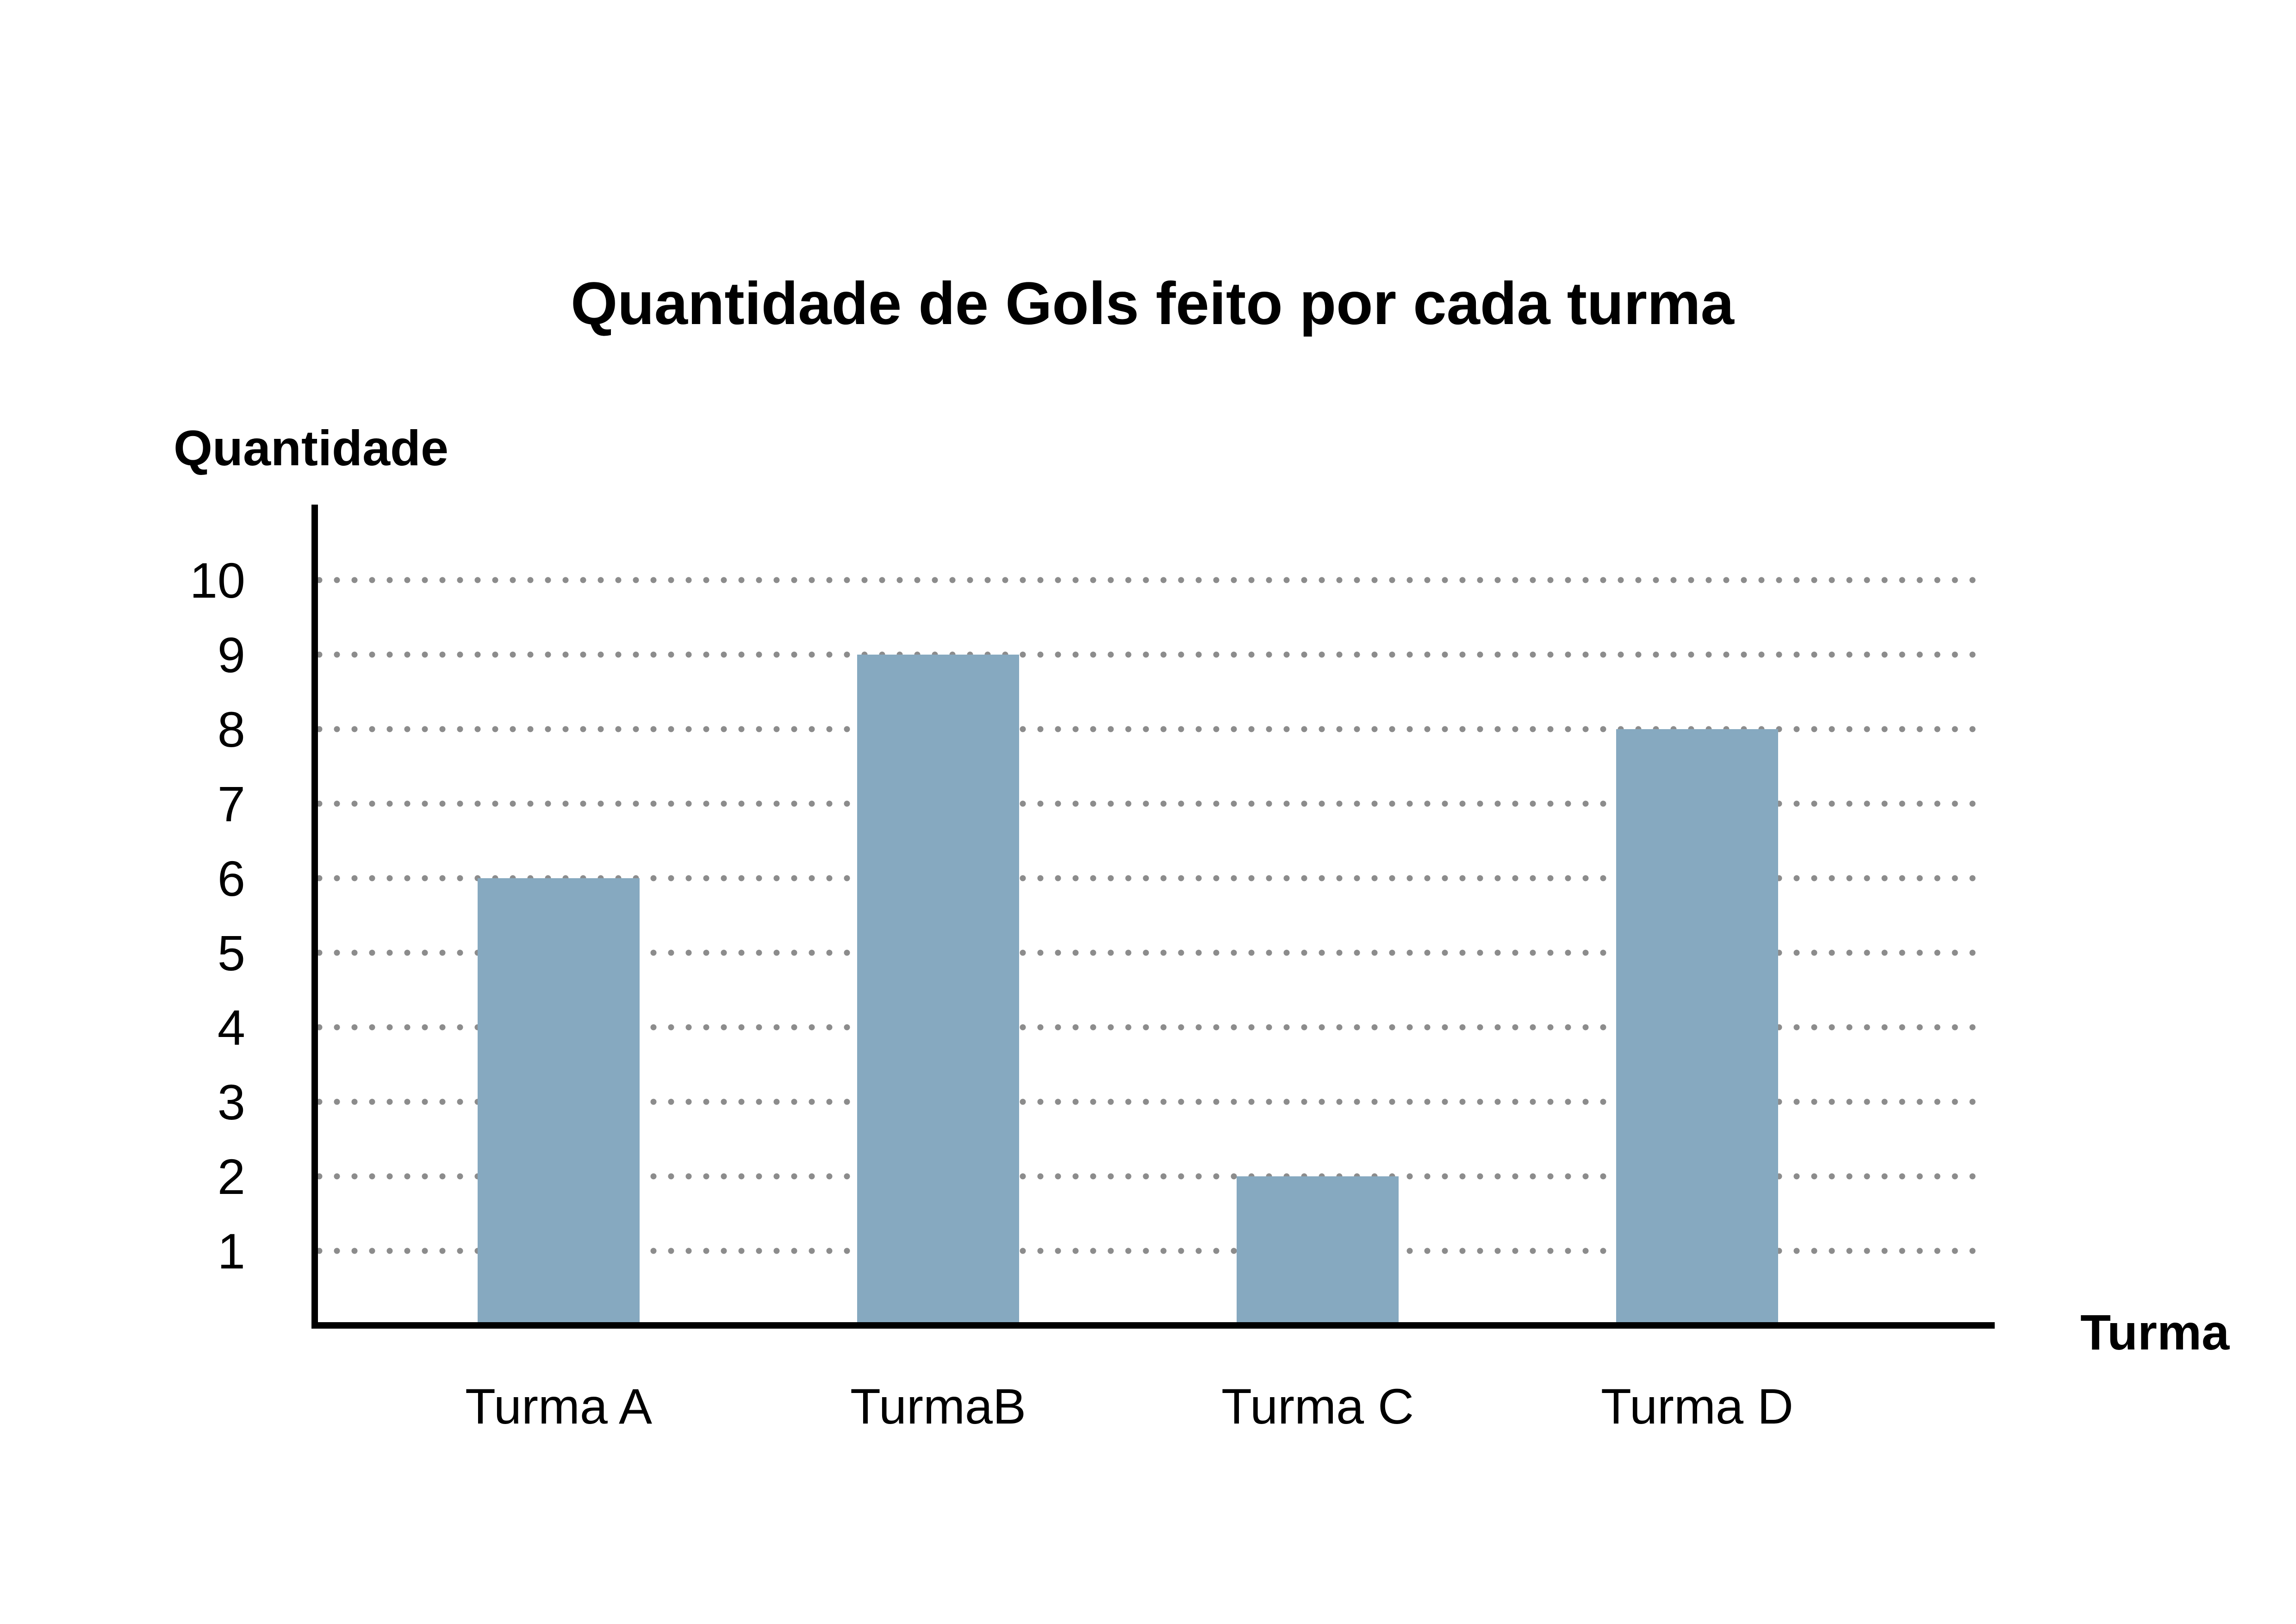 This screenshot has width=2296, height=1624. Describe the element at coordinates (217, 915) in the screenshot. I see `y-tick-labels: 1 2 3 4 5 6 7 8 9 10` at that location.